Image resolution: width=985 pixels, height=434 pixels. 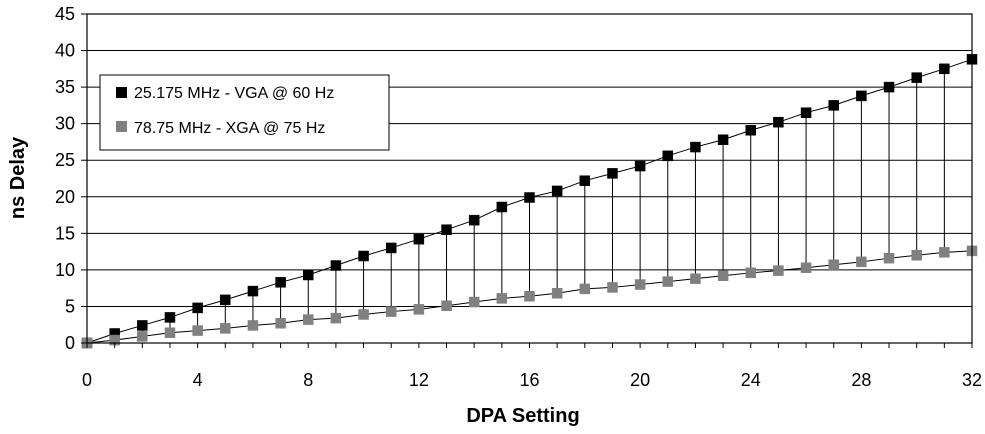 I want to click on y-tick-label: 20, so click(x=65, y=197).